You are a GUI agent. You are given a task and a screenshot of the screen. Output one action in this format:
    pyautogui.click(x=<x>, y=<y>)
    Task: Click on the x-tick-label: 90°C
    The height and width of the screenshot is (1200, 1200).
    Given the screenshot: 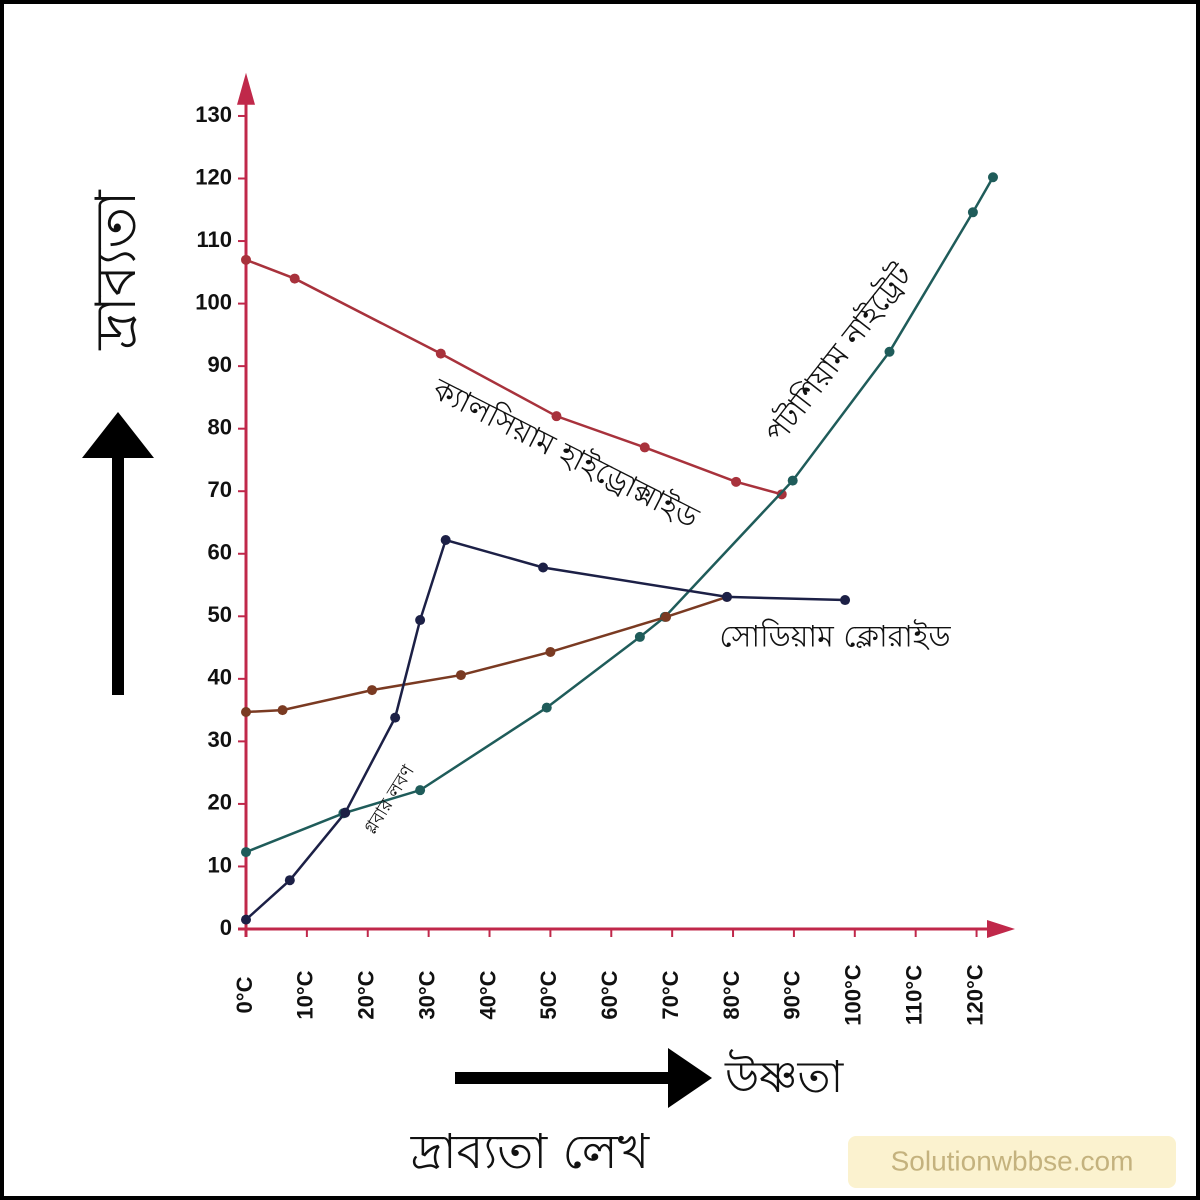 What is the action you would take?
    pyautogui.click(x=792, y=994)
    